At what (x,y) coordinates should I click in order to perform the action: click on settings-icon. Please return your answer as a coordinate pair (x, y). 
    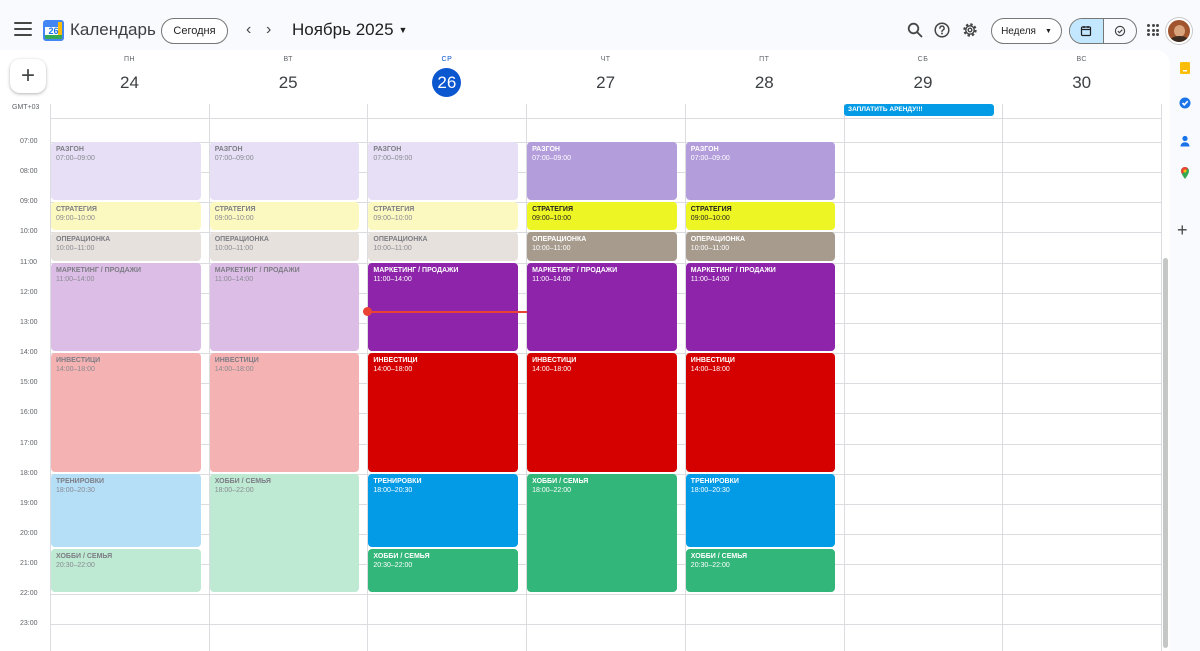
    Looking at the image, I should click on (970, 30).